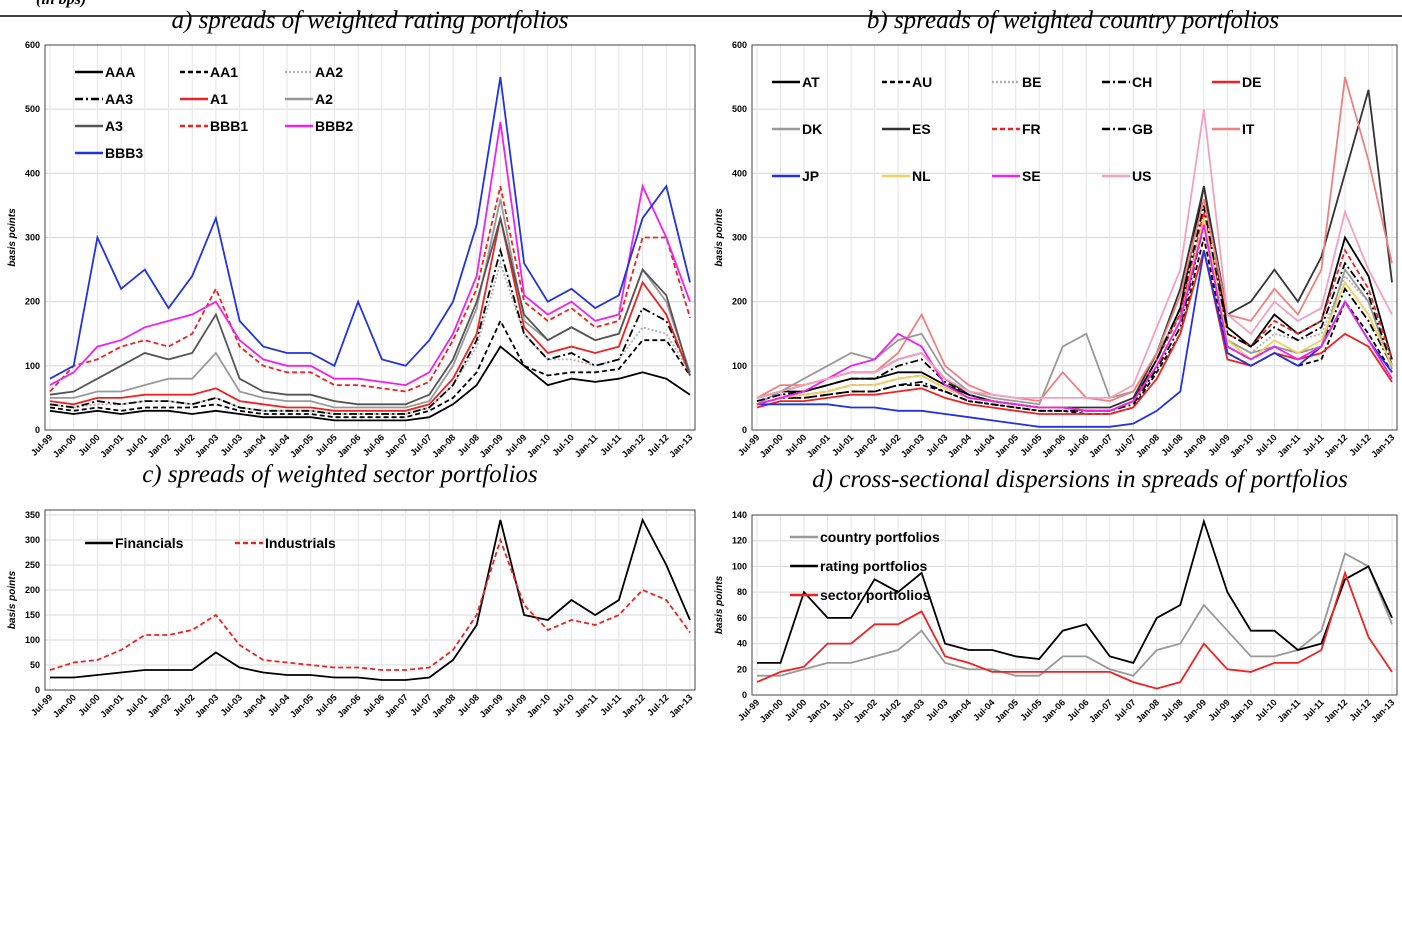  What do you see at coordinates (742, 592) in the screenshot?
I see `y-tick-label: 80` at bounding box center [742, 592].